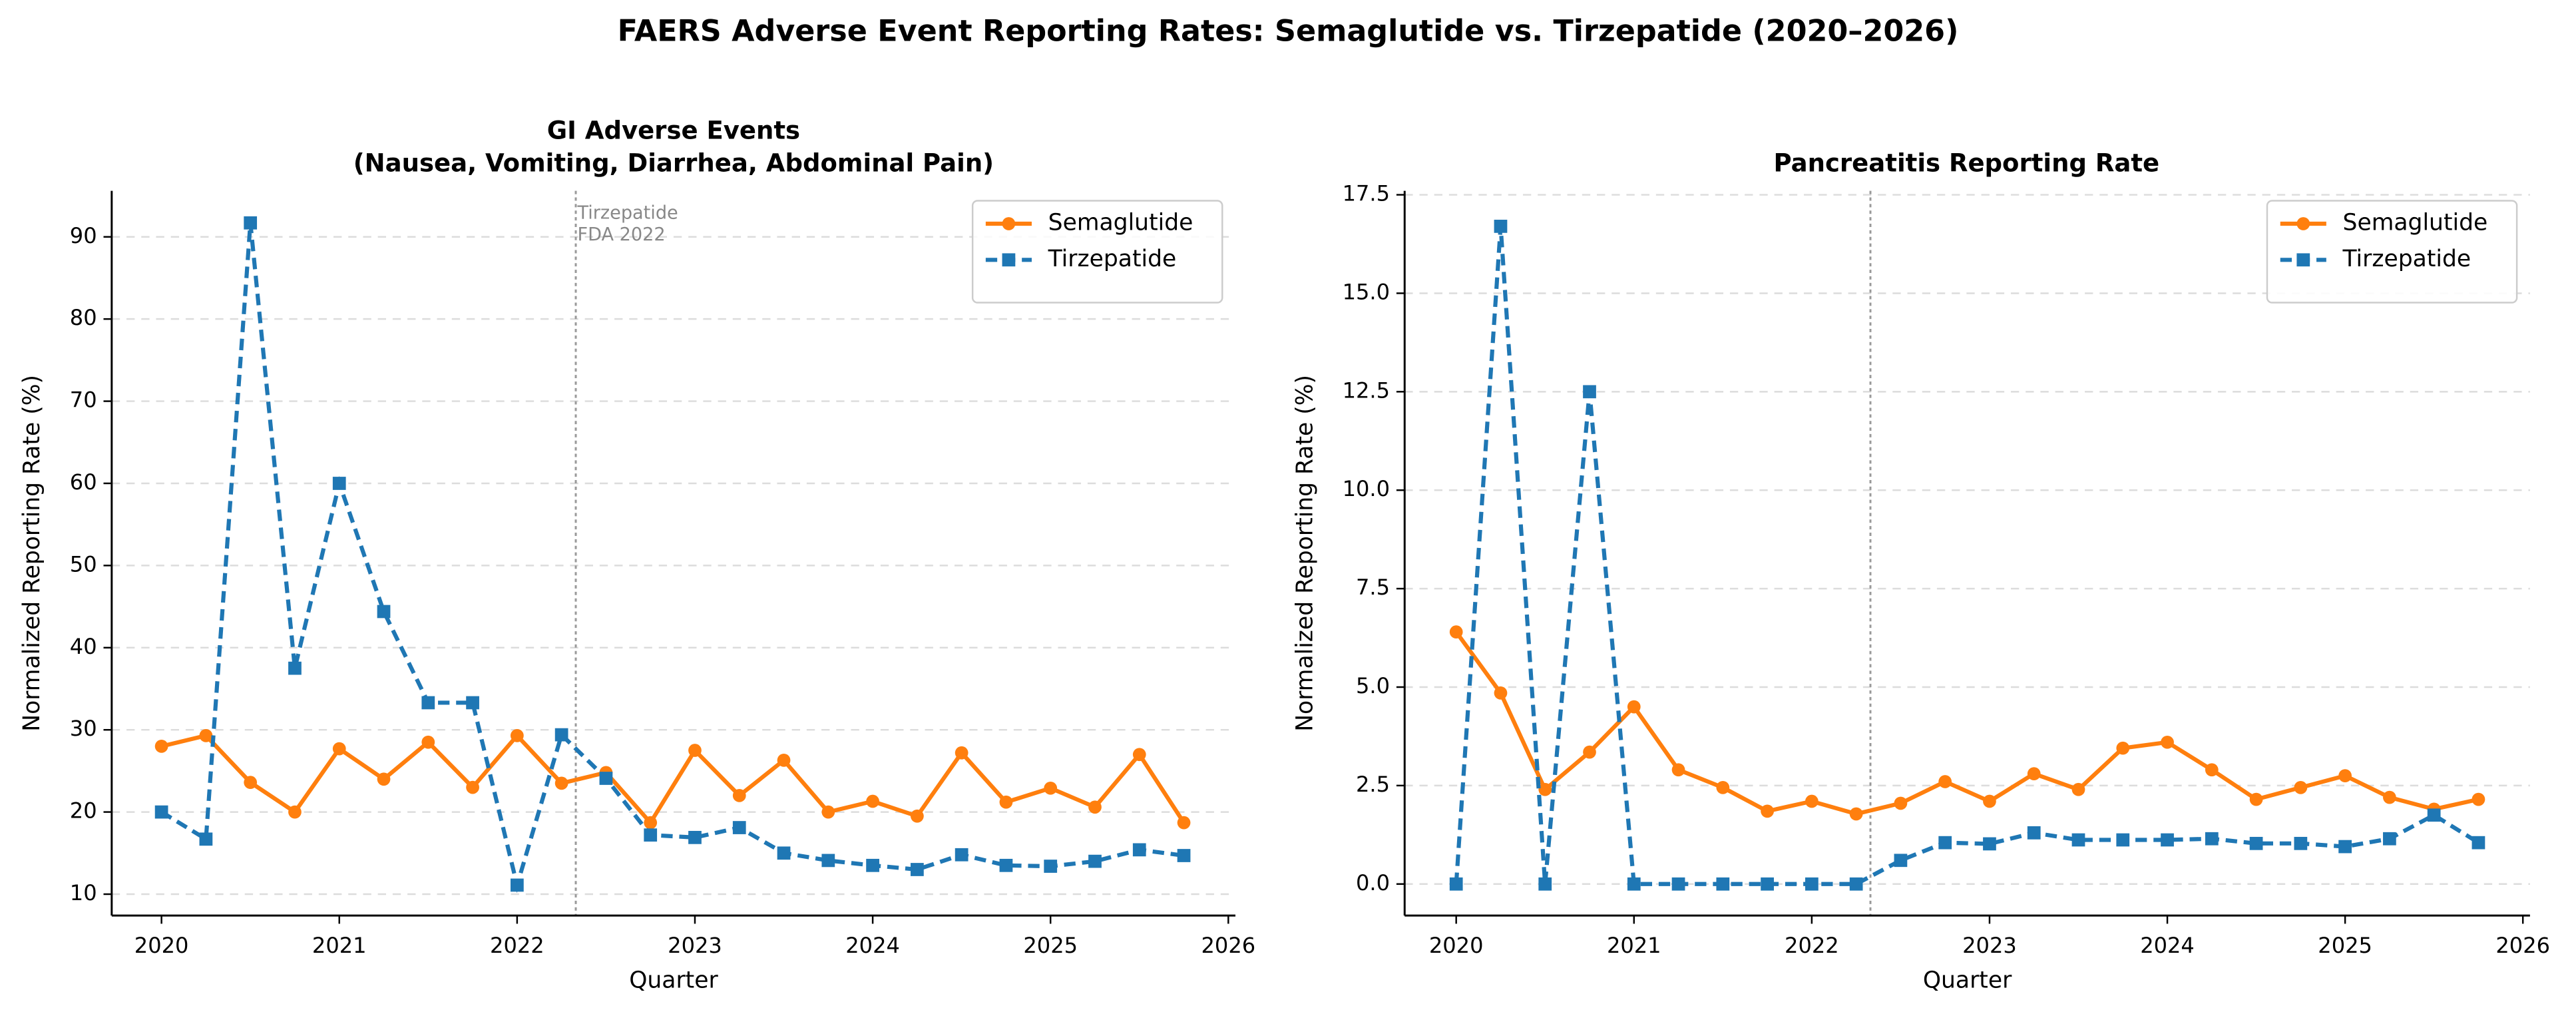  What do you see at coordinates (1634, 945) in the screenshot?
I see `x-tick-label: 2021` at bounding box center [1634, 945].